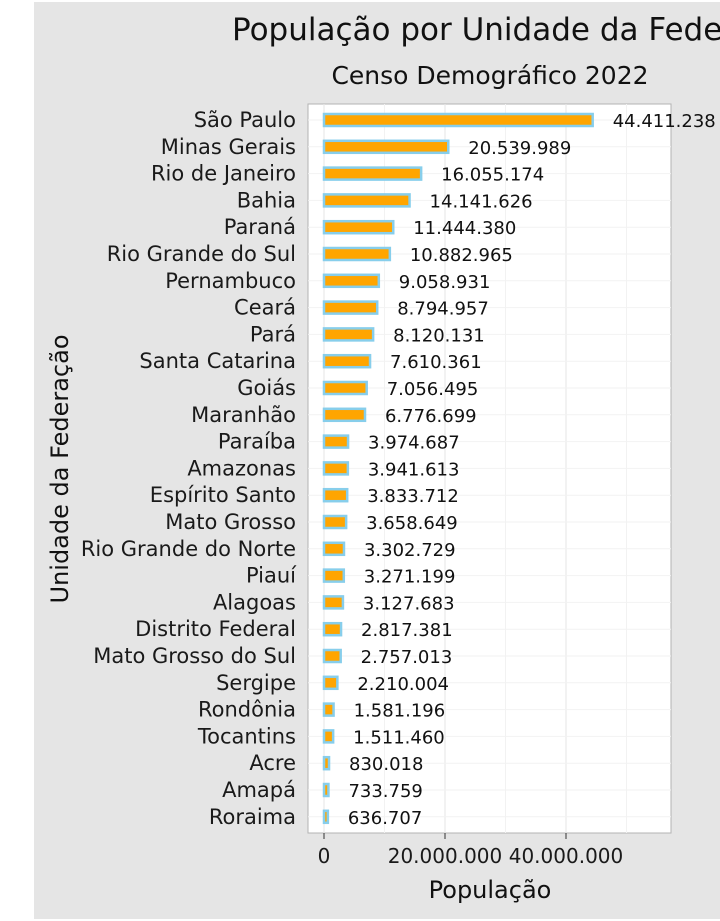  What do you see at coordinates (409, 603) in the screenshot?
I see `value-label: 3.127.683` at bounding box center [409, 603].